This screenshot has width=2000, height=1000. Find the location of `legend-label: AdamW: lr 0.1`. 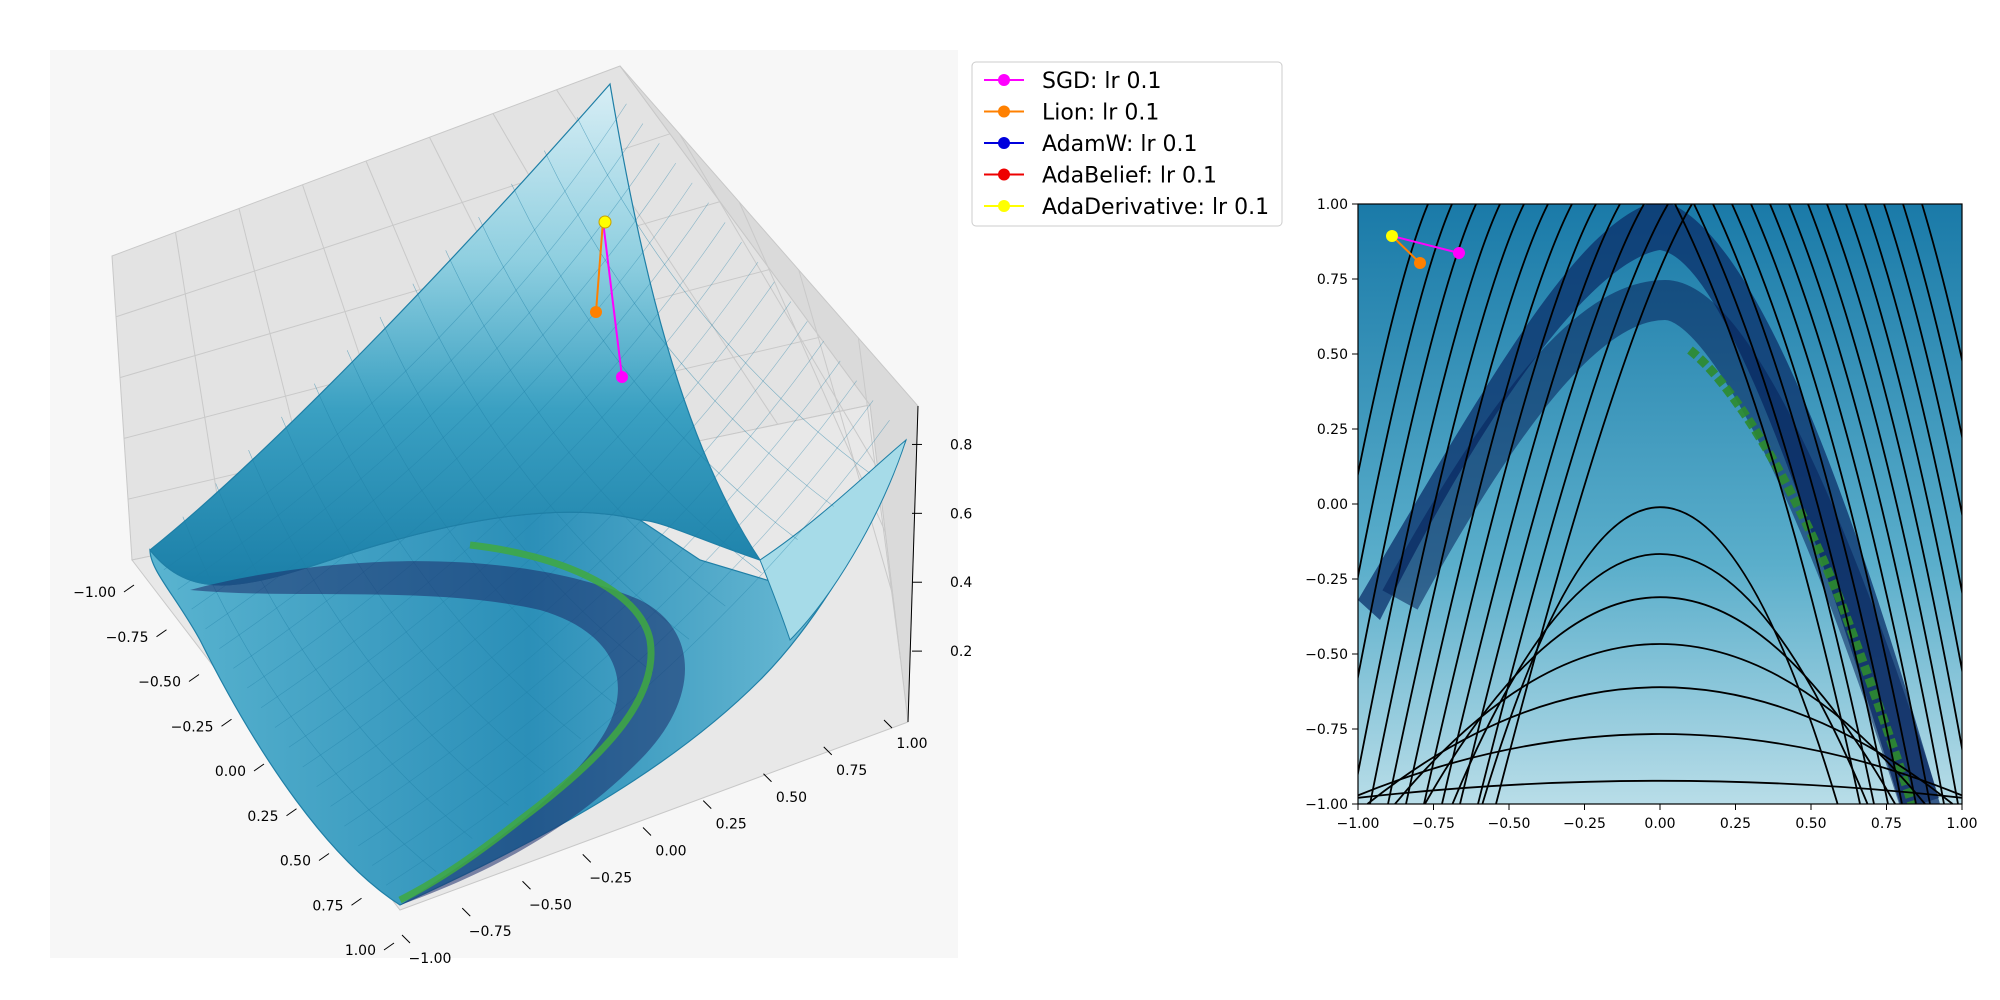

legend-label: AdamW: lr 0.1 is located at coordinates (1120, 144).